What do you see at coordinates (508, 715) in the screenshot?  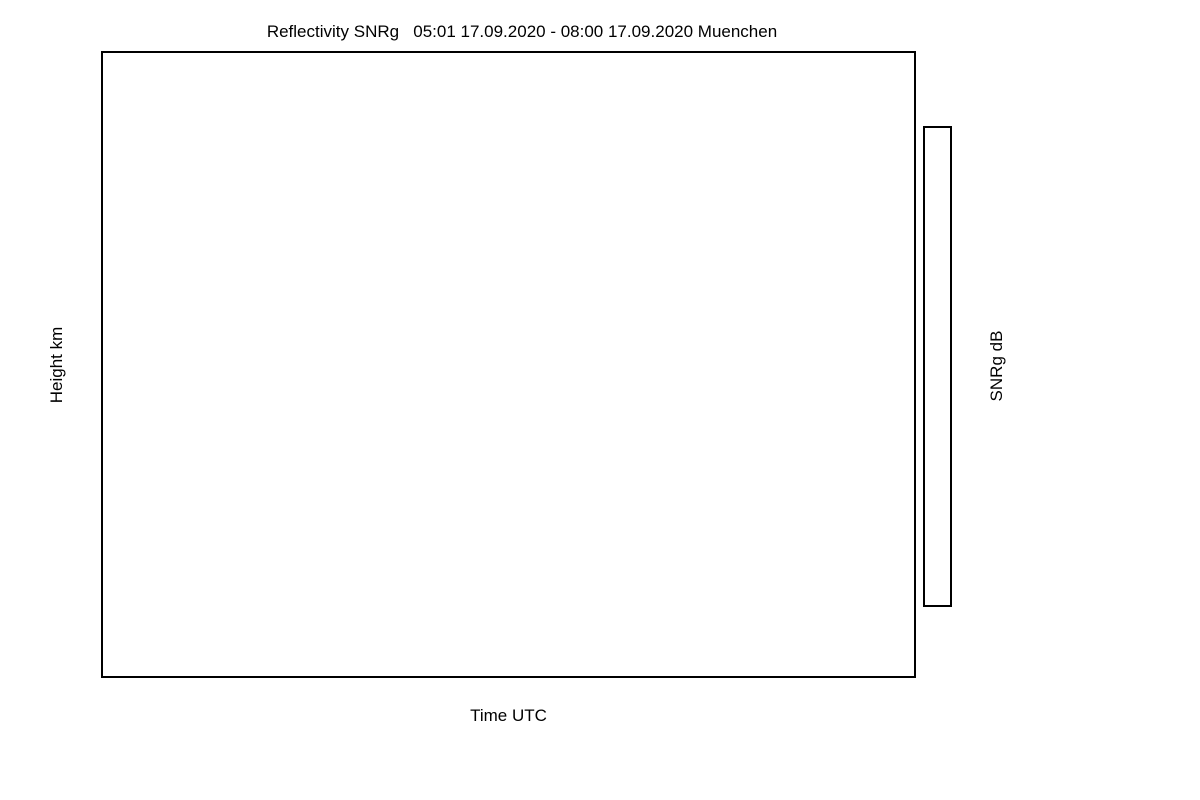 I see `x-axis-label: Time UTC` at bounding box center [508, 715].